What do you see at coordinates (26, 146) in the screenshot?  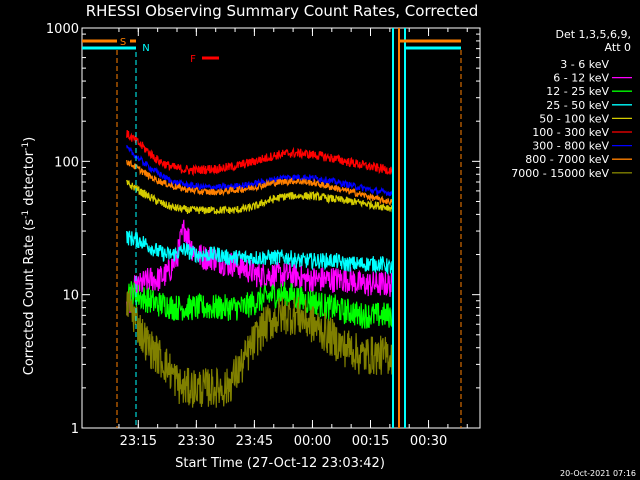 I see `y-axis-label-sup-2: -1` at bounding box center [26, 146].